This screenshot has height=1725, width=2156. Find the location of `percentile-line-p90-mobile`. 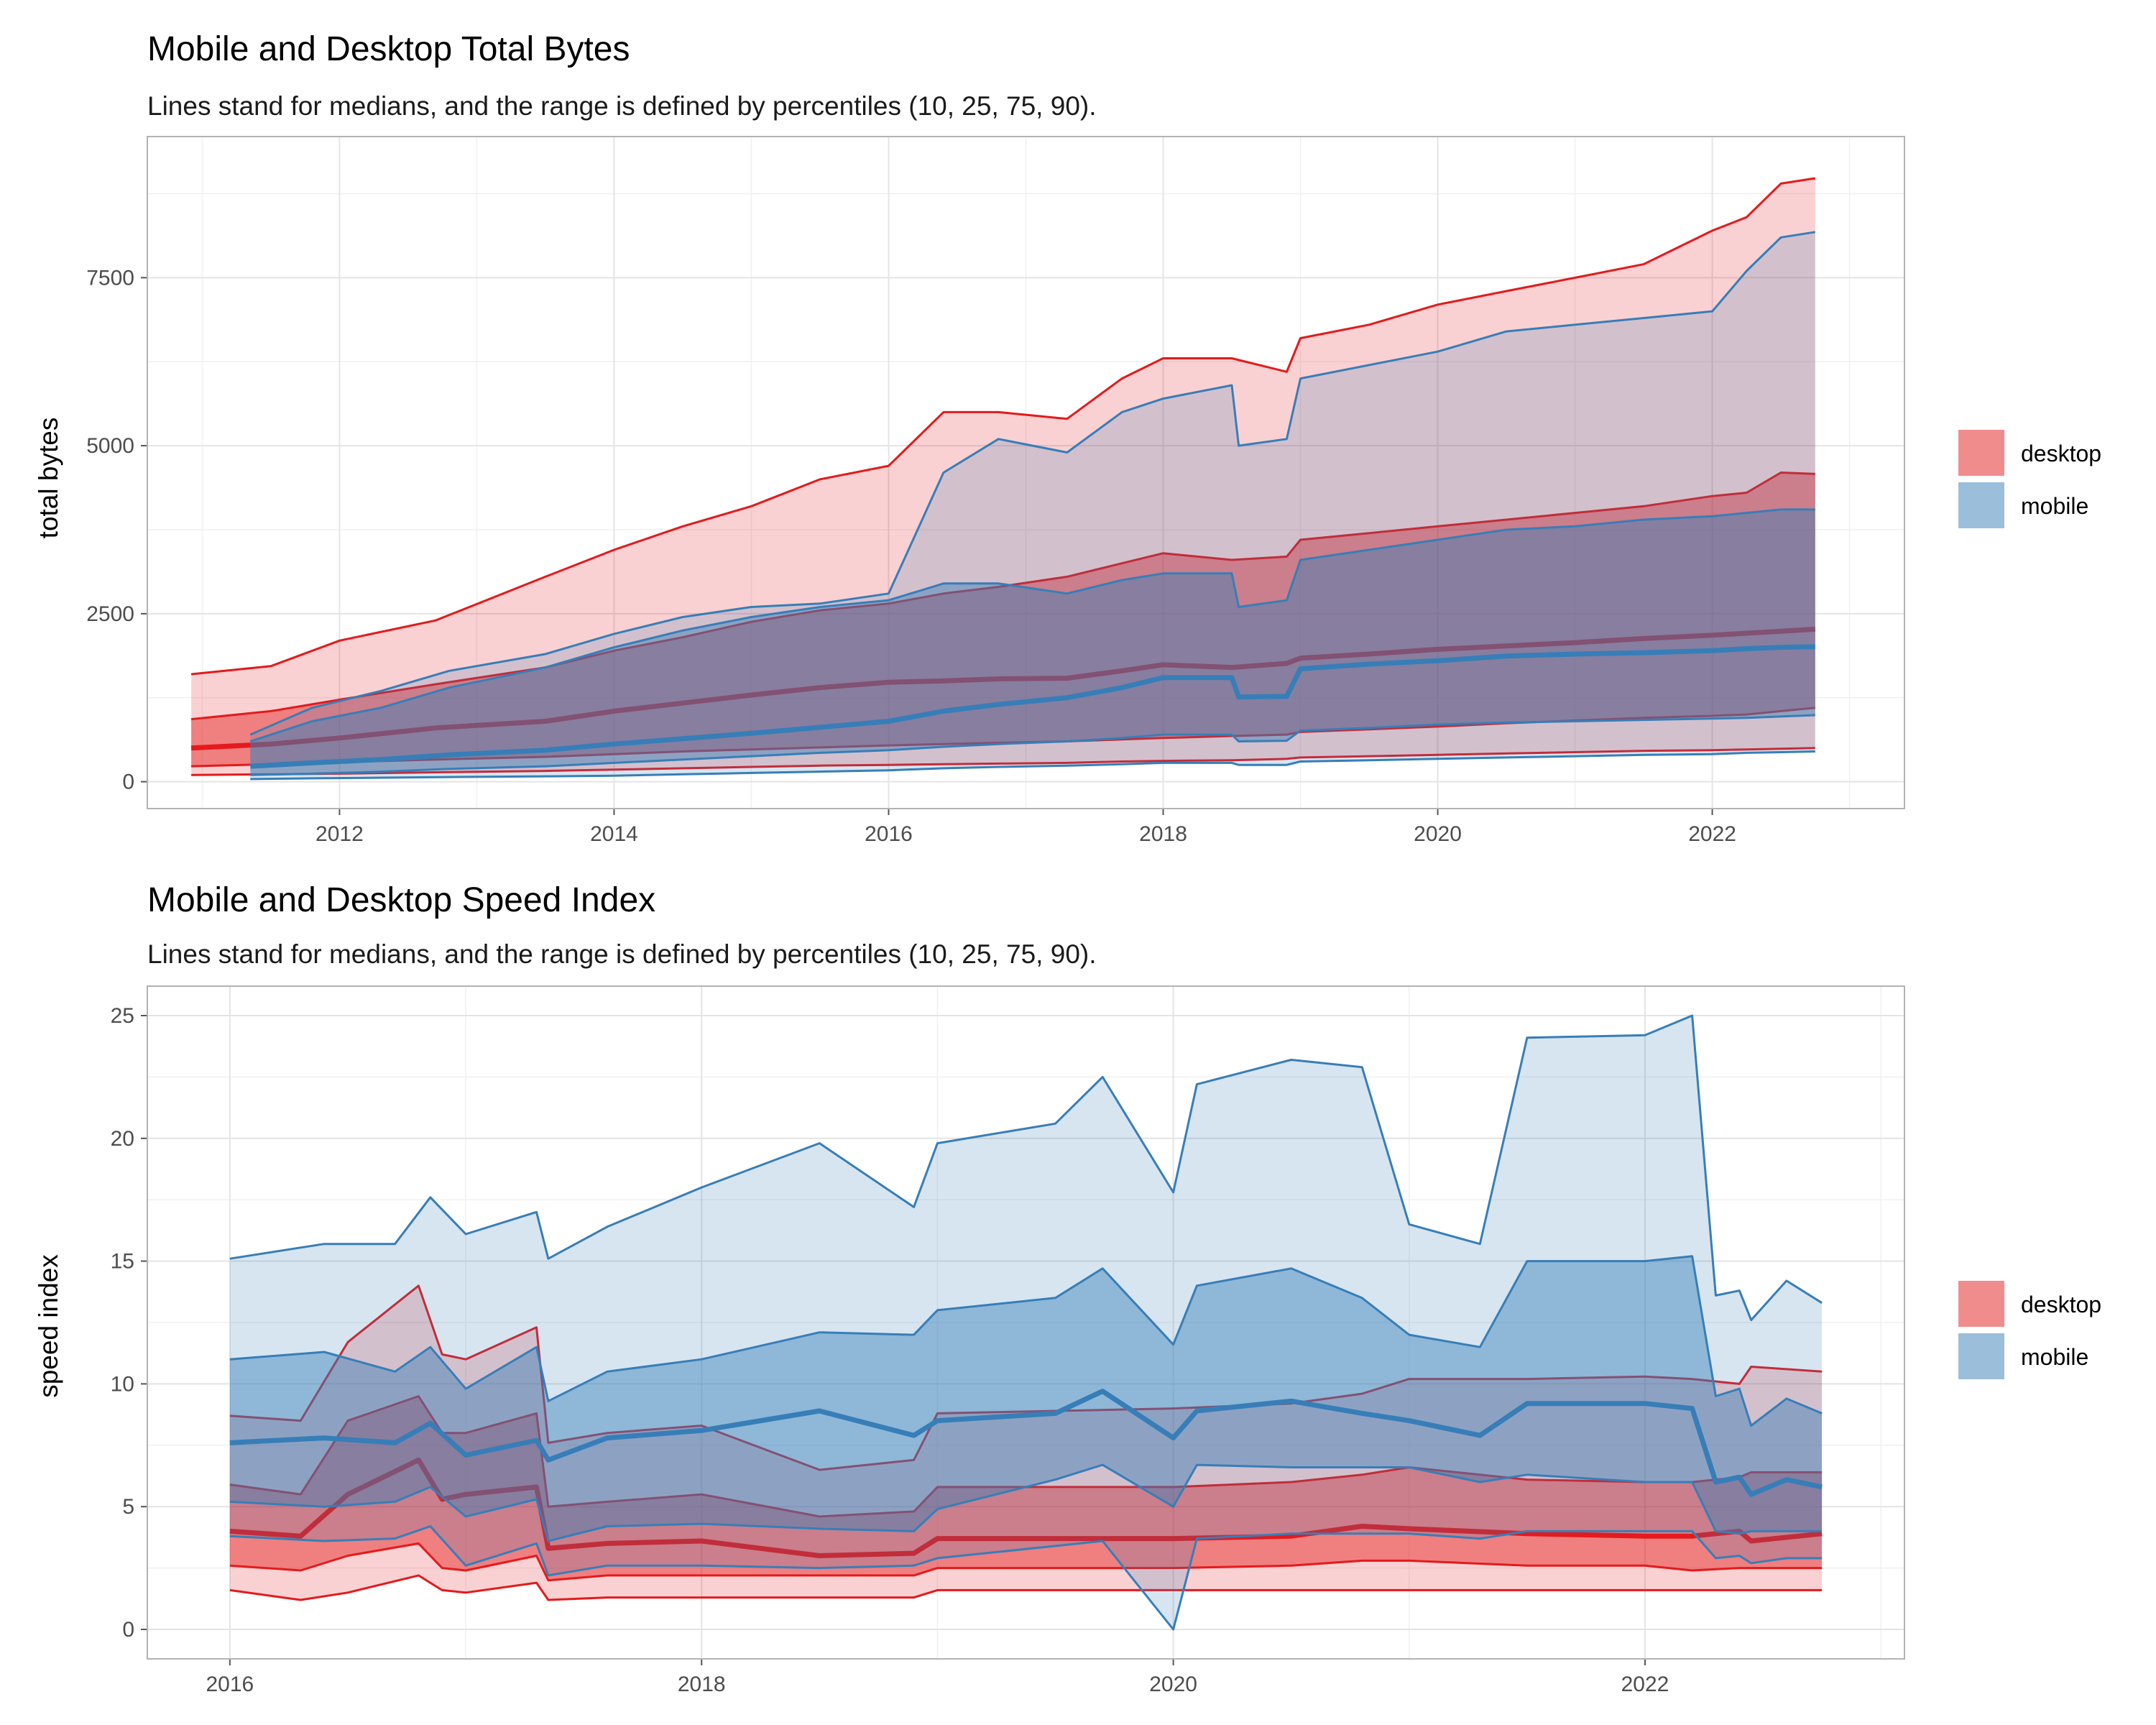

percentile-line-p90-mobile is located at coordinates (1026, 1168).